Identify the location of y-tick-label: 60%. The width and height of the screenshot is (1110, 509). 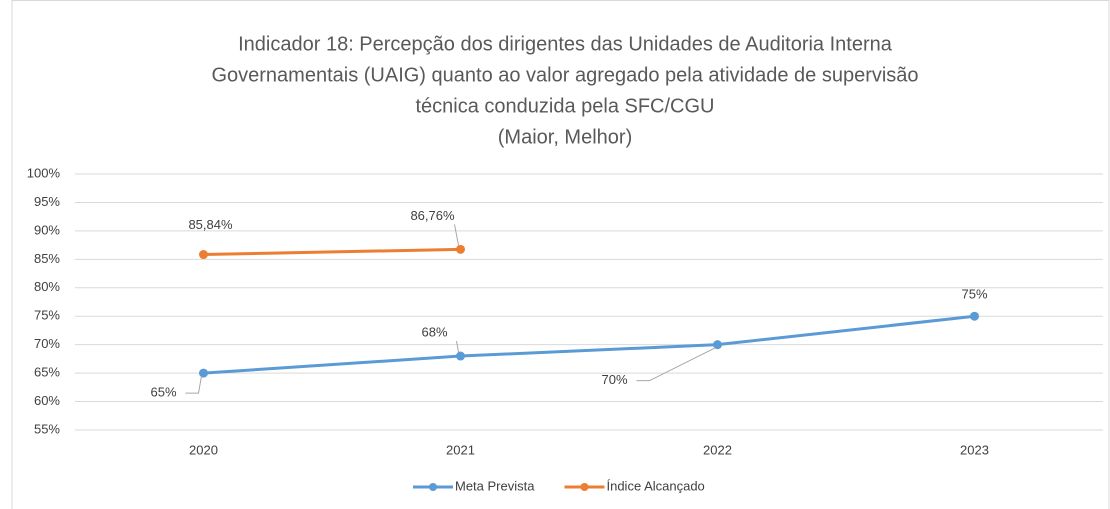
(47, 400).